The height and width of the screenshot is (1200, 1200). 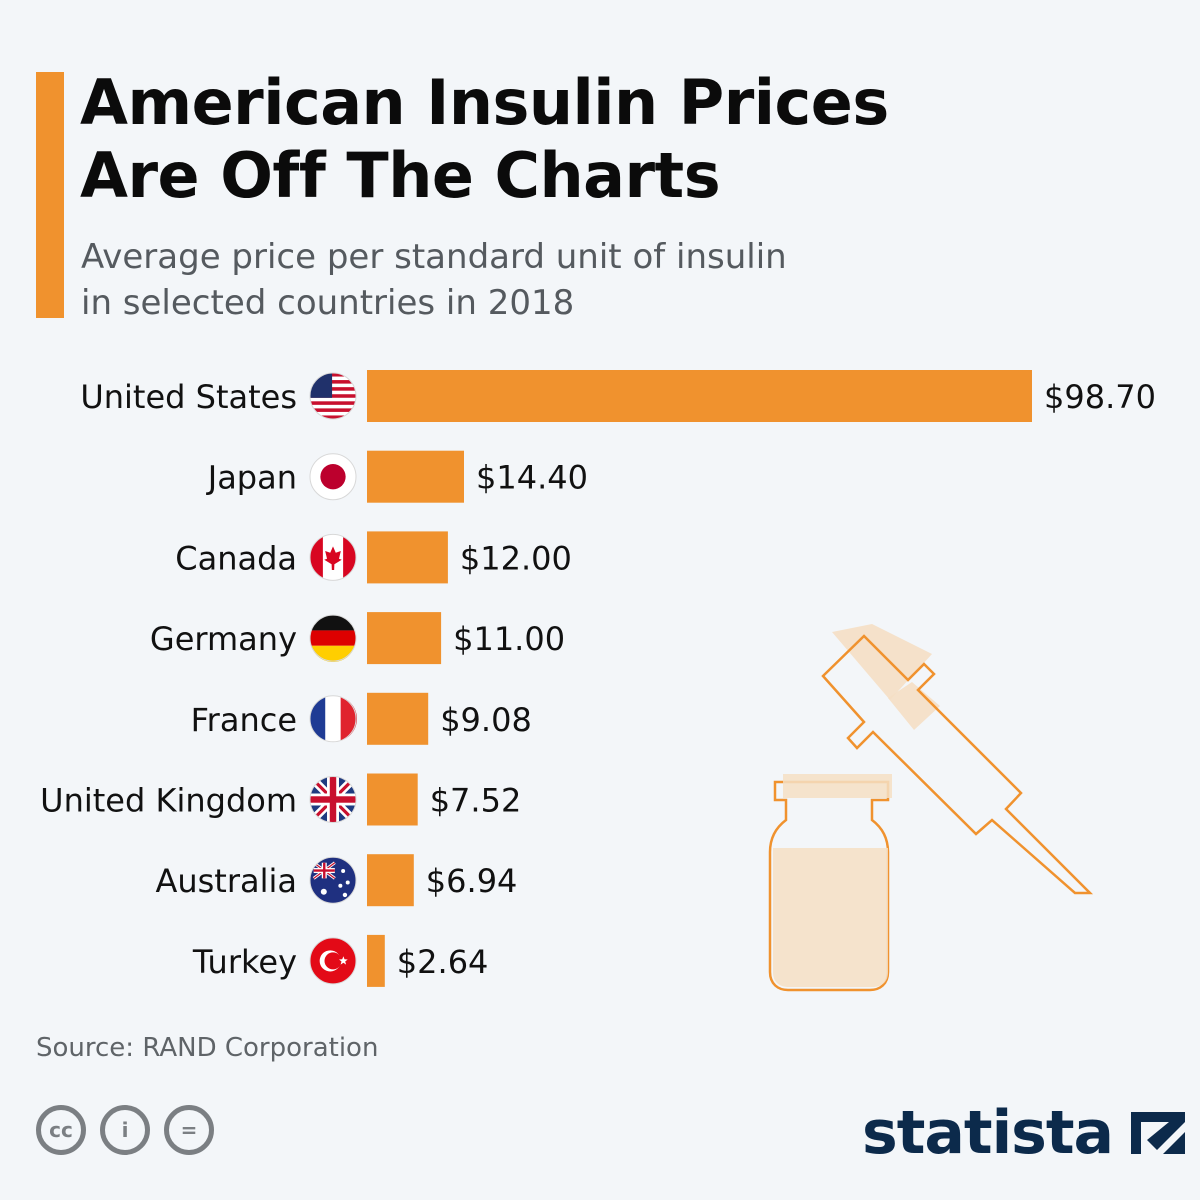 I want to click on us-flag-icon, so click(x=333, y=396).